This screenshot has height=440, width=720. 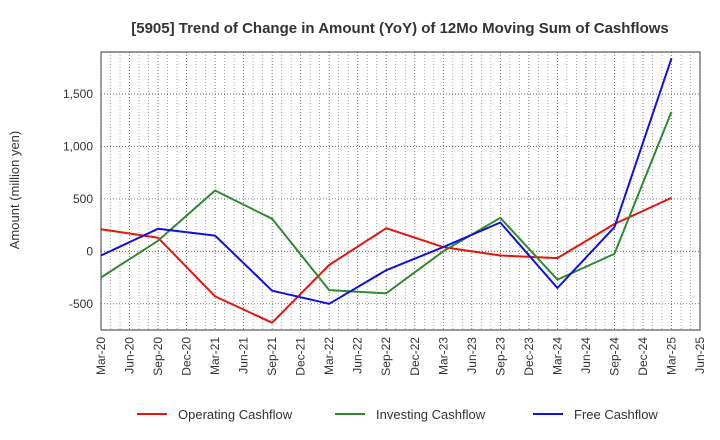 I want to click on x-tick-label: Dec-20, so click(x=187, y=356).